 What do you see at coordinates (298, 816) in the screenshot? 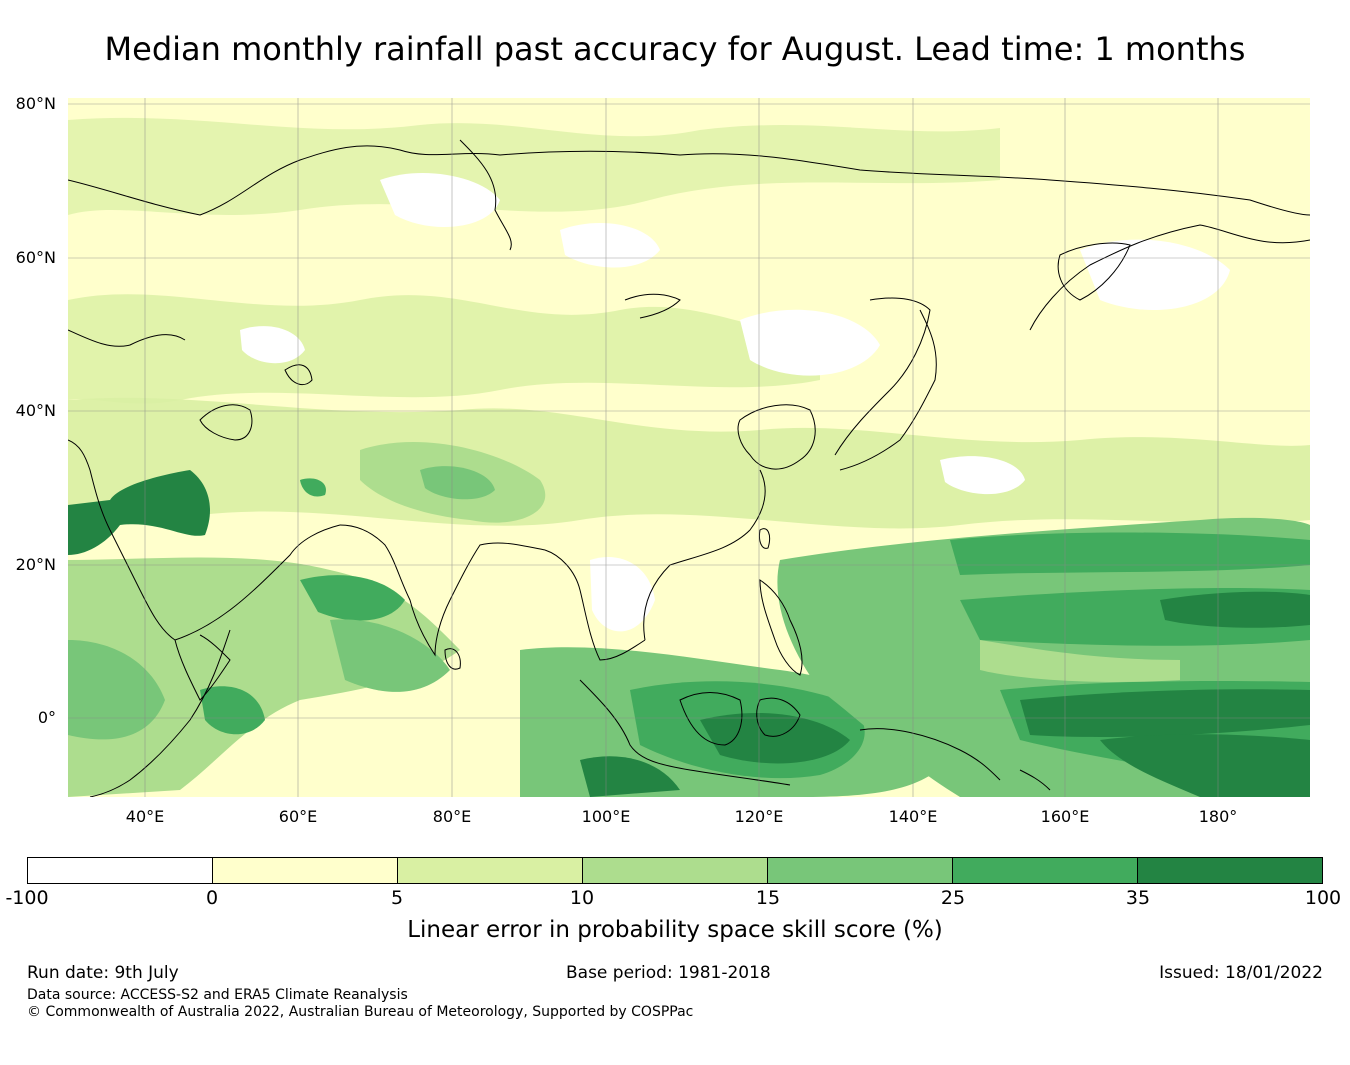
I see `lon-label-60e: 60°E` at bounding box center [298, 816].